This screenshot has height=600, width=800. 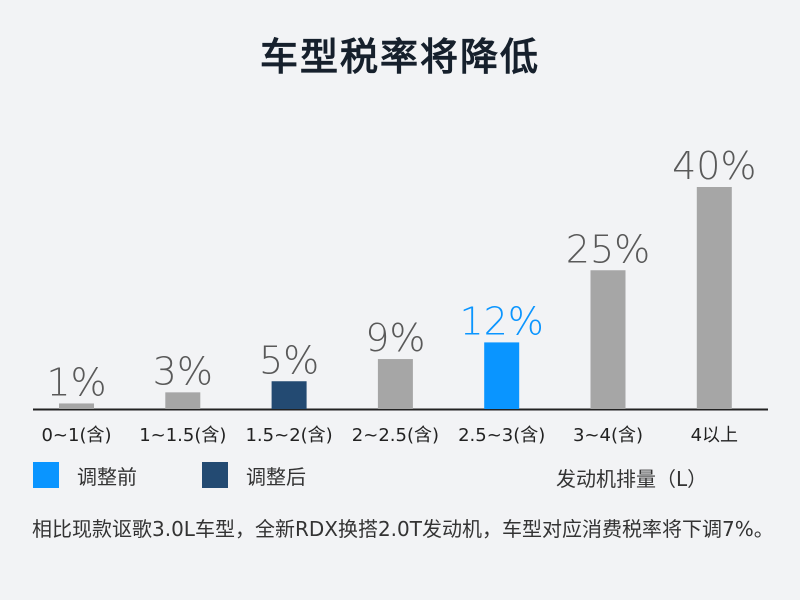 What do you see at coordinates (76, 382) in the screenshot?
I see `value-label-0: 1%` at bounding box center [76, 382].